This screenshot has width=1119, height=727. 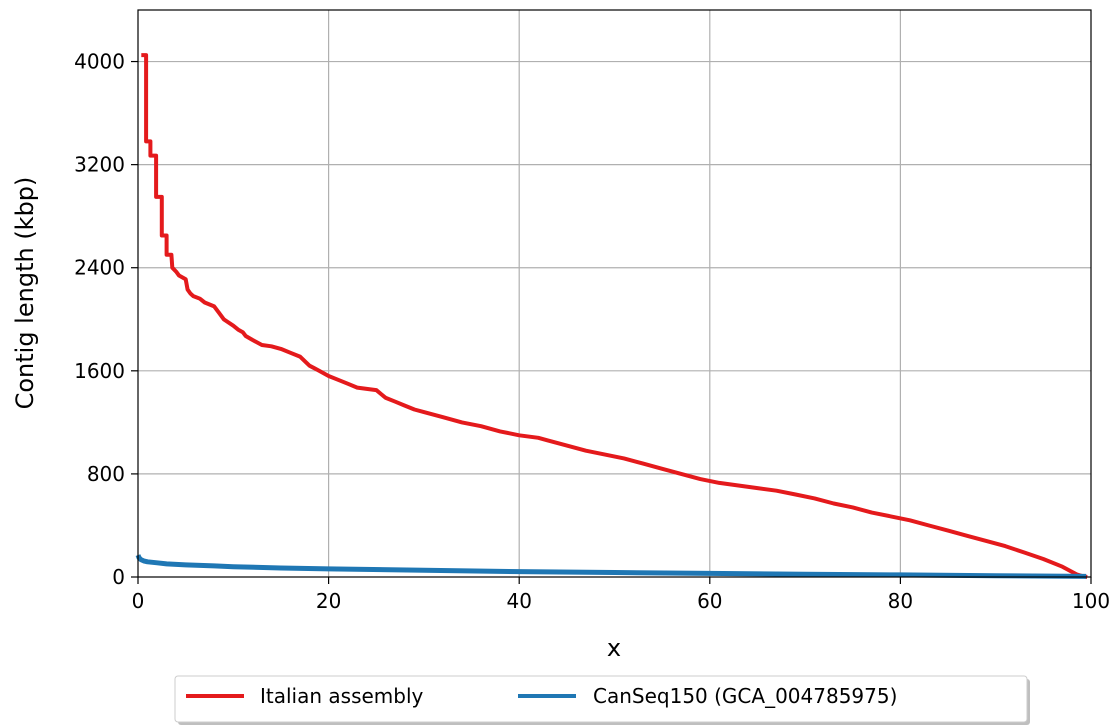 I want to click on x-tick-label: 60, so click(x=709, y=601).